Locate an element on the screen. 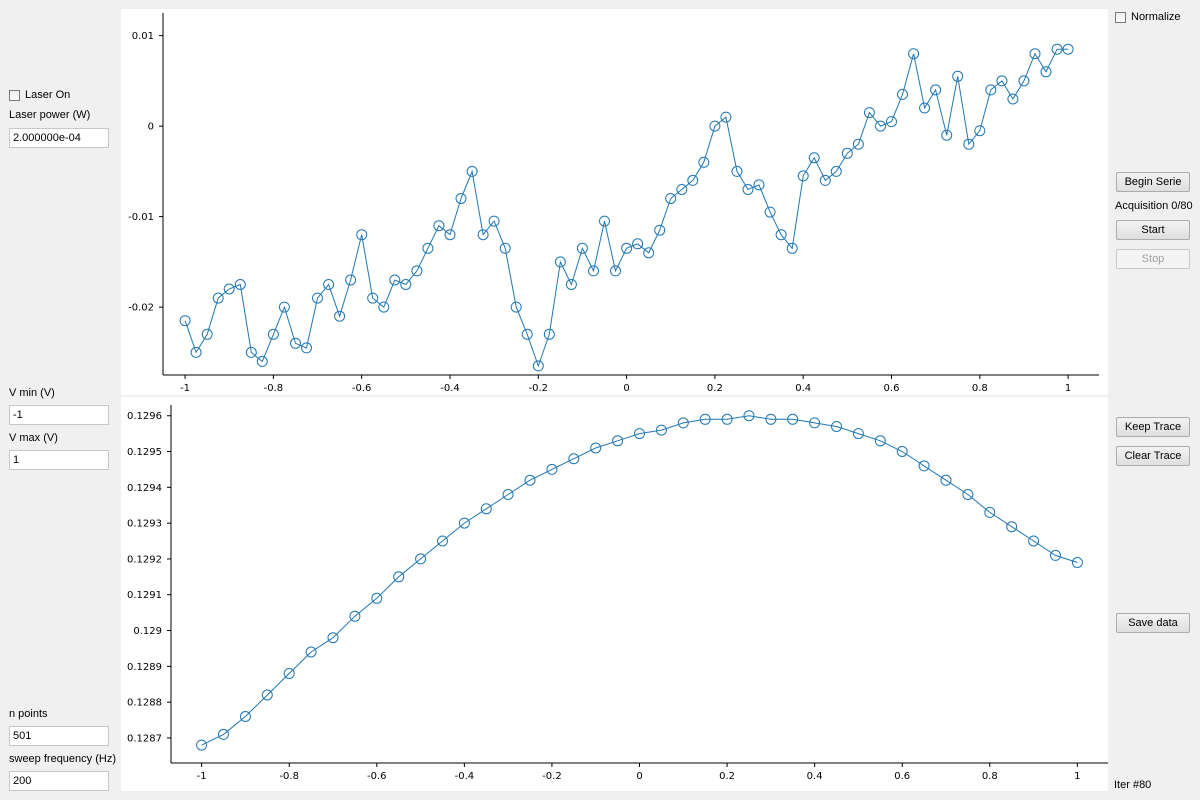 The width and height of the screenshot is (1200, 800). normalize-checkbox-box is located at coordinates (1120, 17).